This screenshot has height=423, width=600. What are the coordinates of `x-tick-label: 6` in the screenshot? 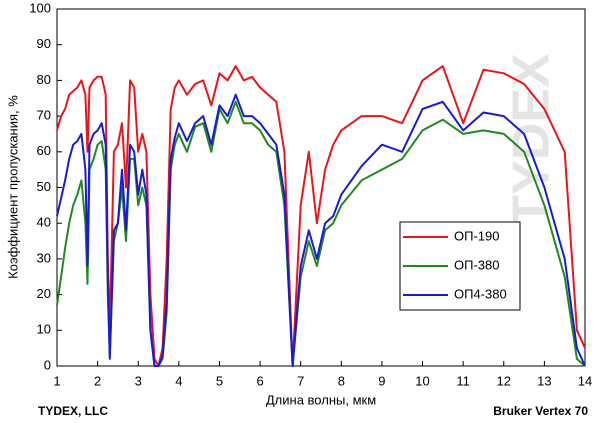 It's located at (259, 380).